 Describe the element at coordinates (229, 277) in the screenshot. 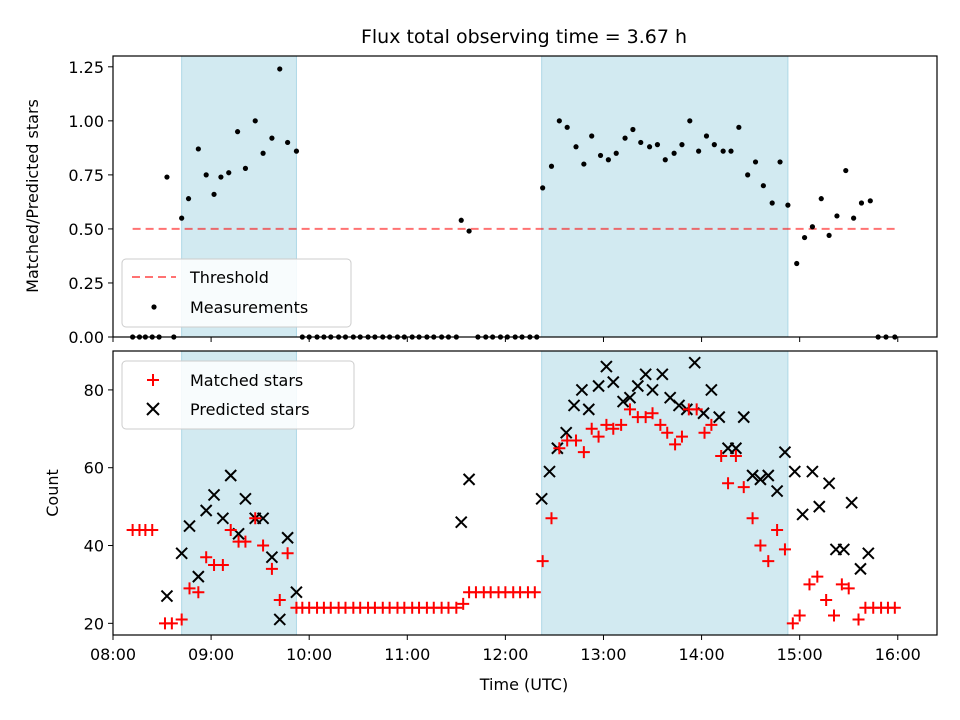

I see `legend-threshold-label: Threshold` at that location.